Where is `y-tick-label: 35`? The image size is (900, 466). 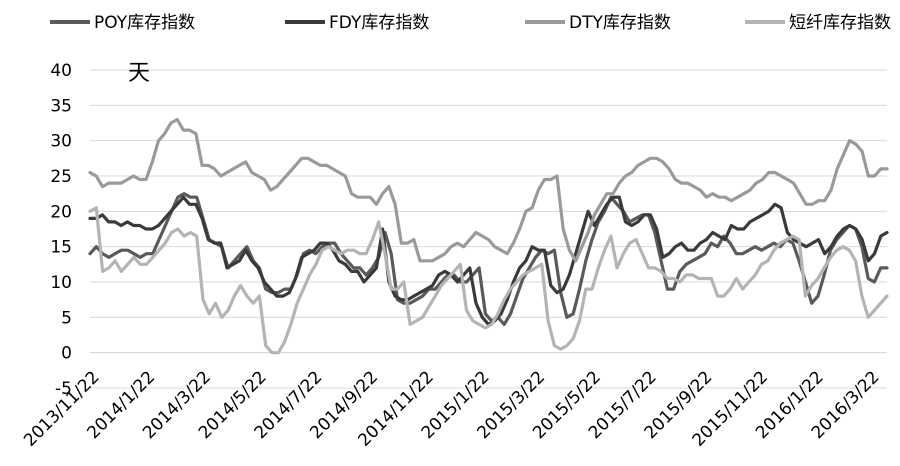 y-tick-label: 35 is located at coordinates (61, 106).